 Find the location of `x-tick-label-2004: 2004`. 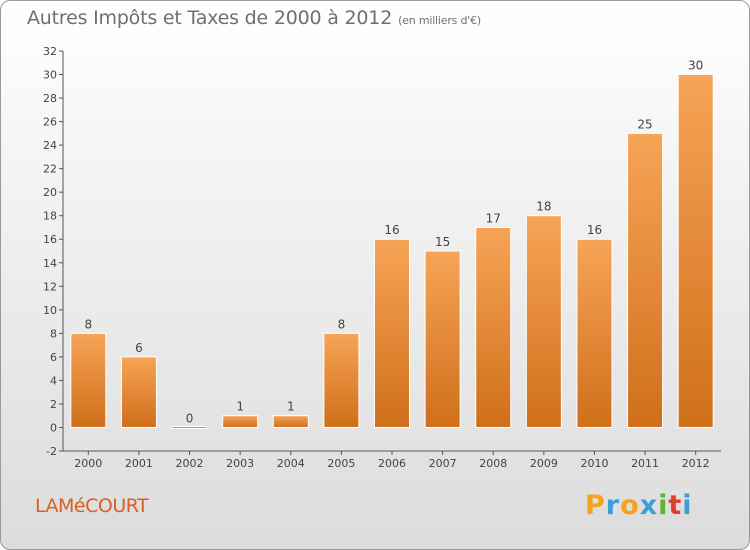

x-tick-label-2004: 2004 is located at coordinates (291, 463).